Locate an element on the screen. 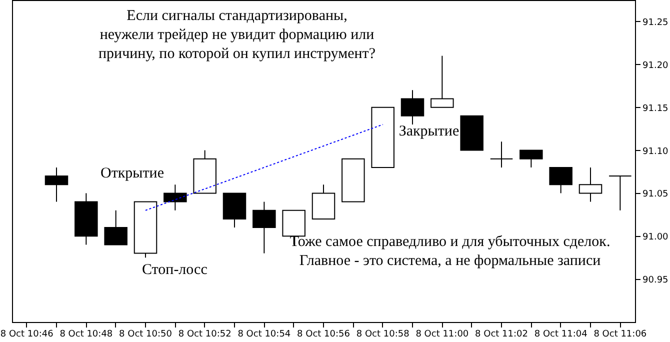 This screenshot has height=342, width=670. annotation: Открытие is located at coordinates (132, 173).